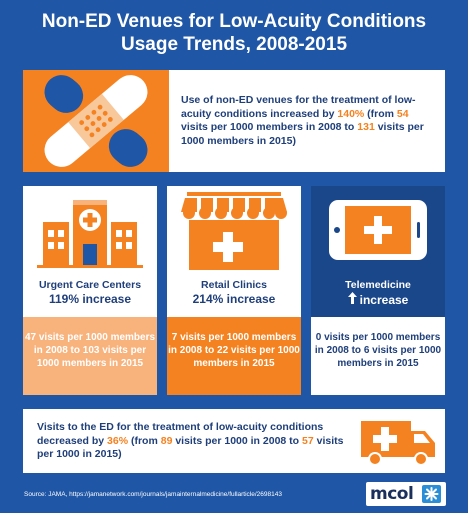 The height and width of the screenshot is (513, 468). I want to click on mcol-logo: mcol, so click(406, 494).